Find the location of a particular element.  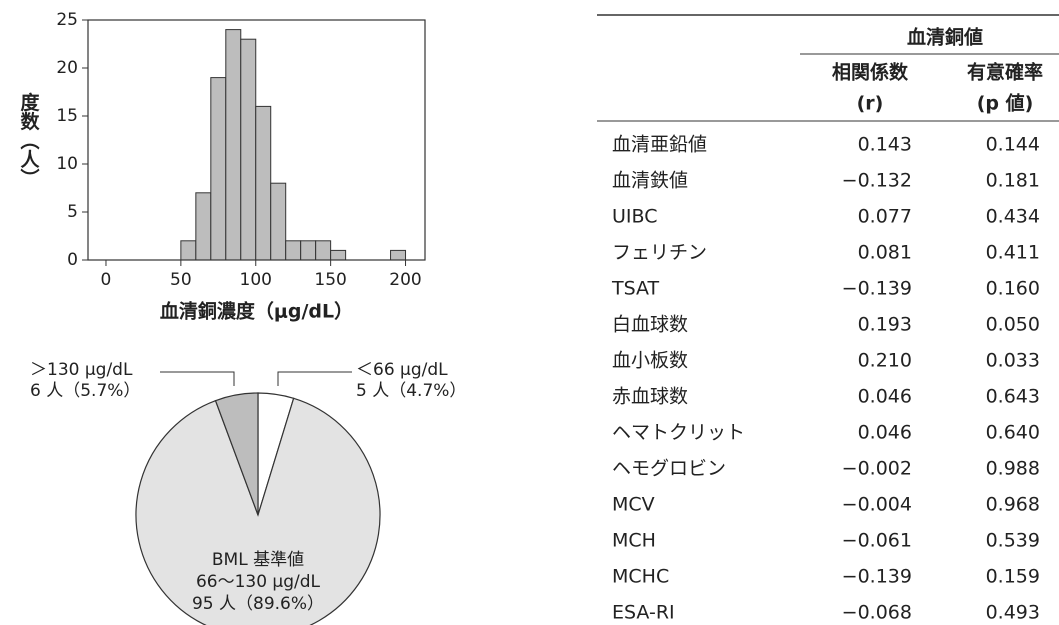

x-axis-label: 血清銅濃度（μg/dL） is located at coordinates (256, 311).